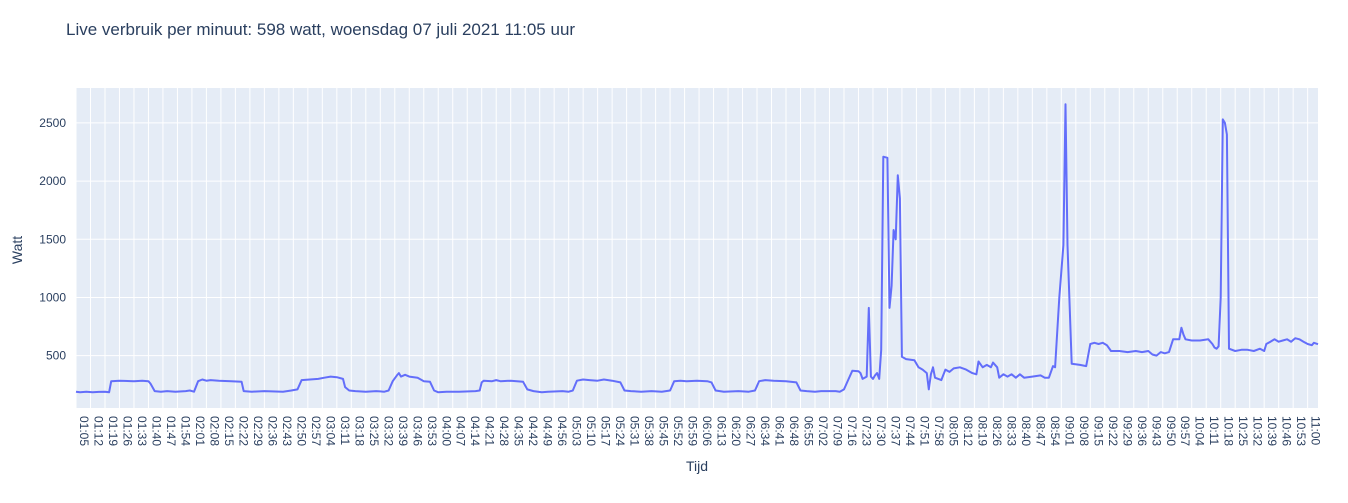 This screenshot has width=1348, height=503. What do you see at coordinates (780, 431) in the screenshot?
I see `x-tick-label: 06:41` at bounding box center [780, 431].